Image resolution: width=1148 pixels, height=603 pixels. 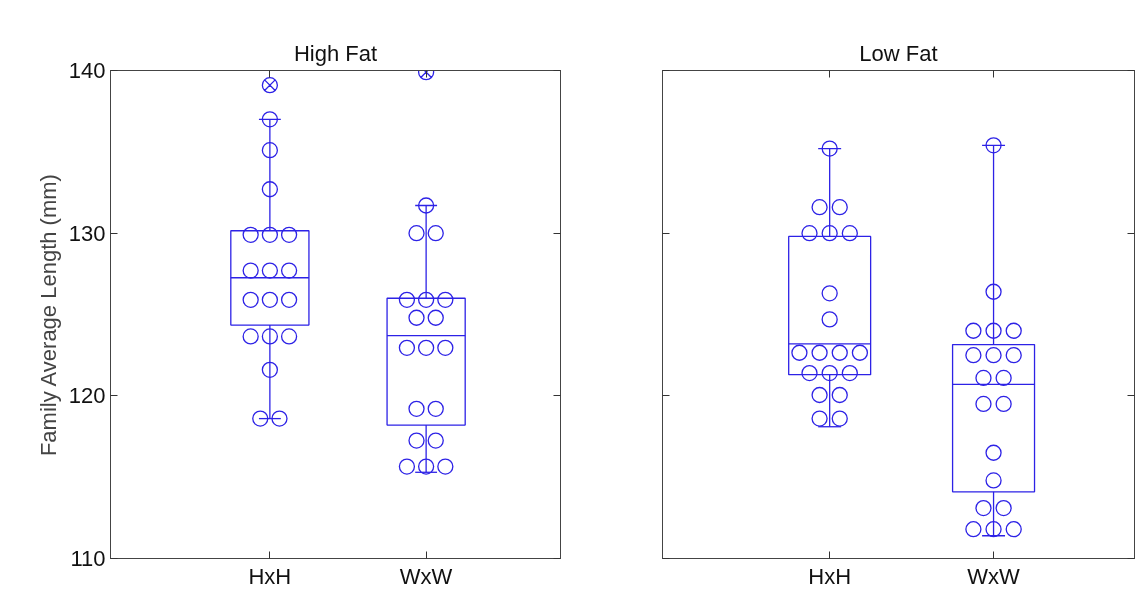 What do you see at coordinates (48, 315) in the screenshot?
I see `y-axis-title: Family Average Length (mm)` at bounding box center [48, 315].